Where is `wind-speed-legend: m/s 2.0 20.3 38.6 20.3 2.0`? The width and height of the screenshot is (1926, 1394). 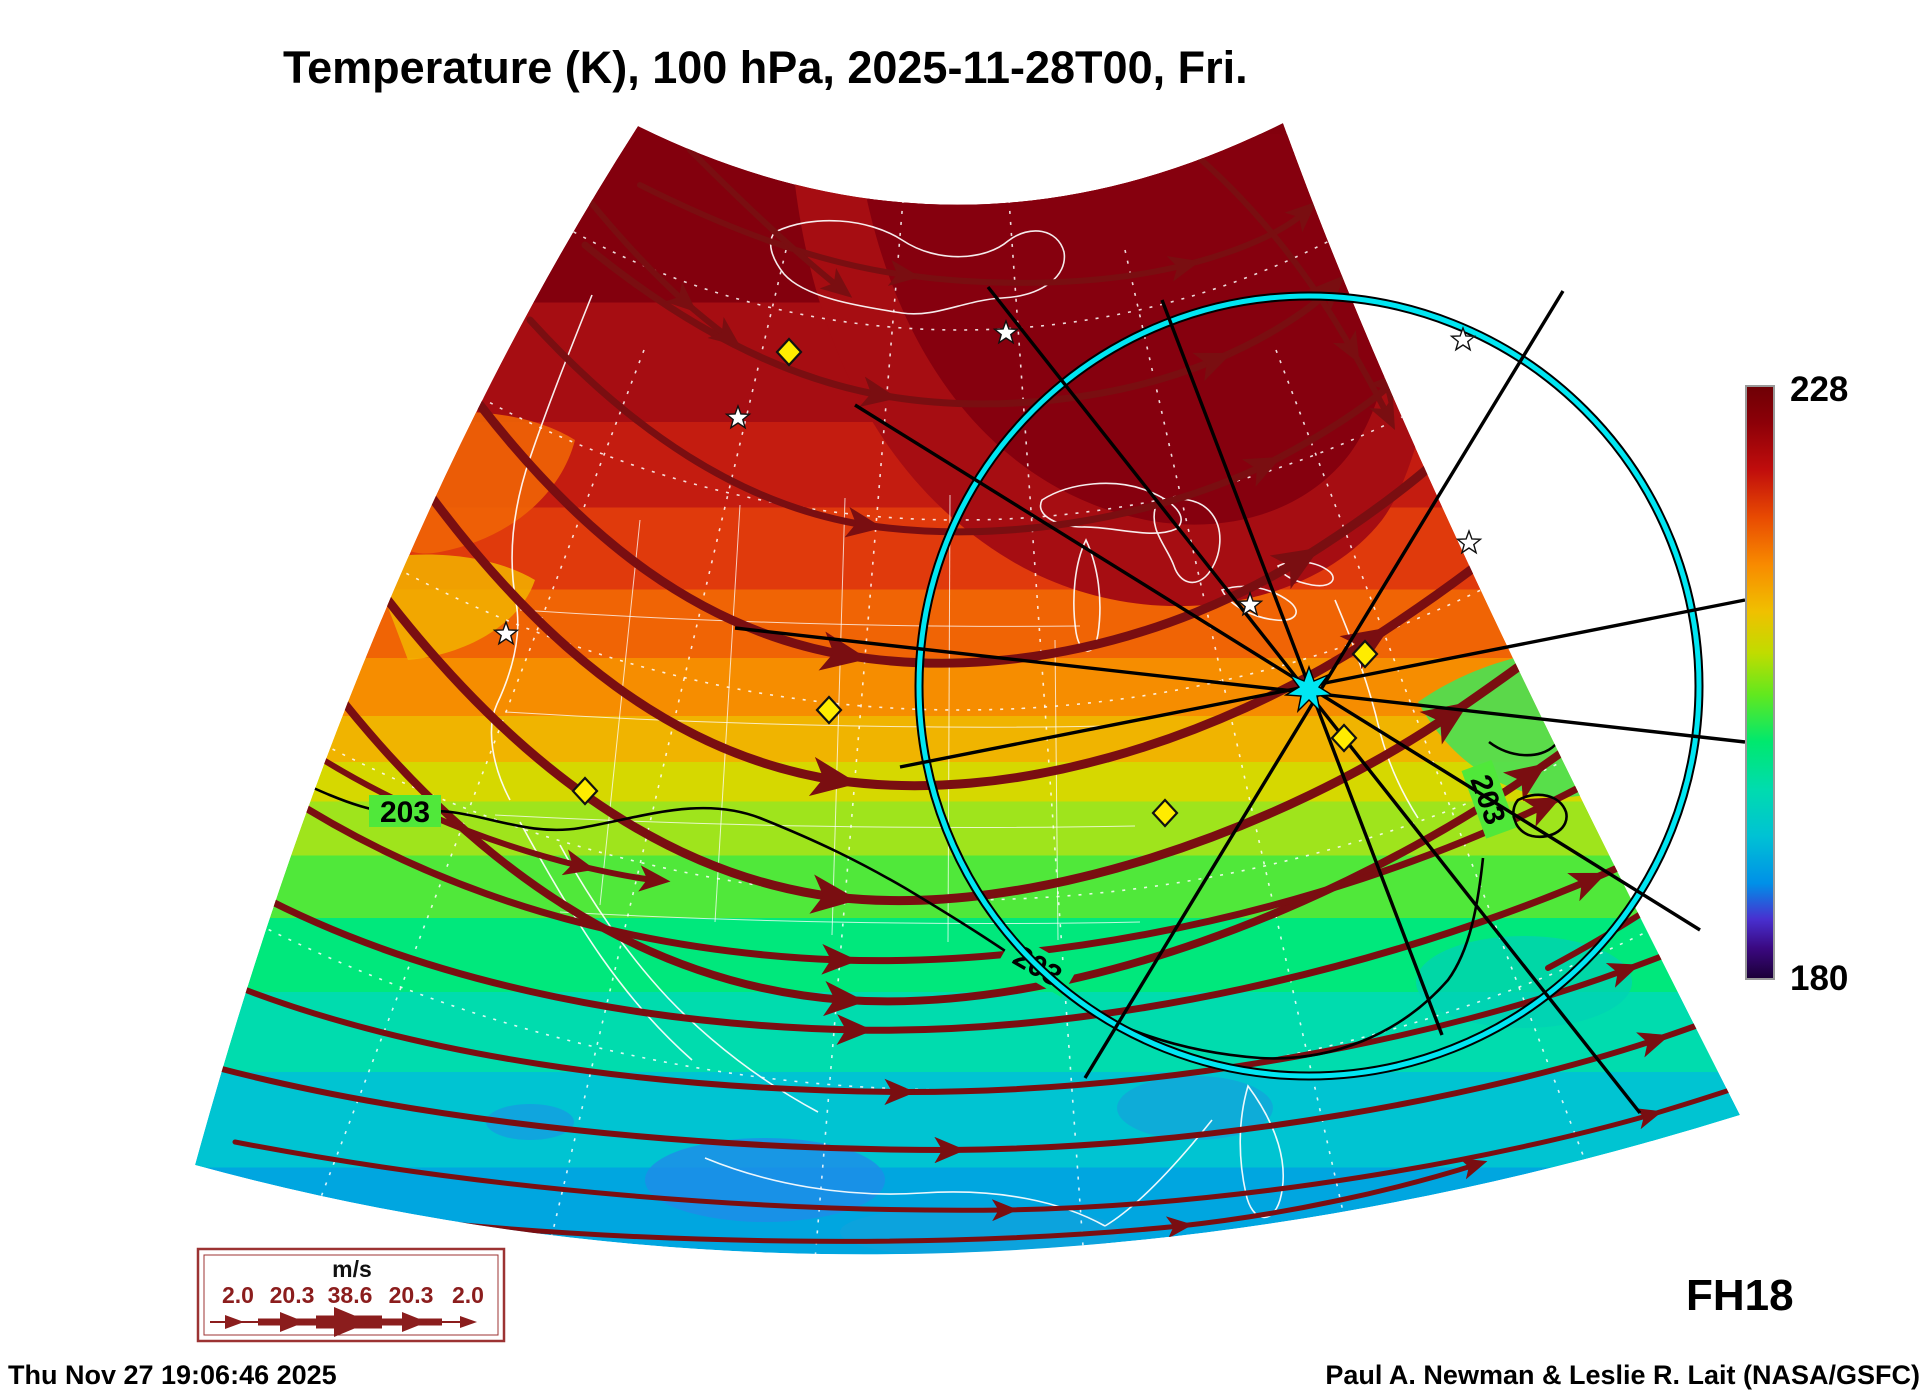 wind-speed-legend: m/s 2.0 20.3 38.6 20.3 2.0 is located at coordinates (351, 1295).